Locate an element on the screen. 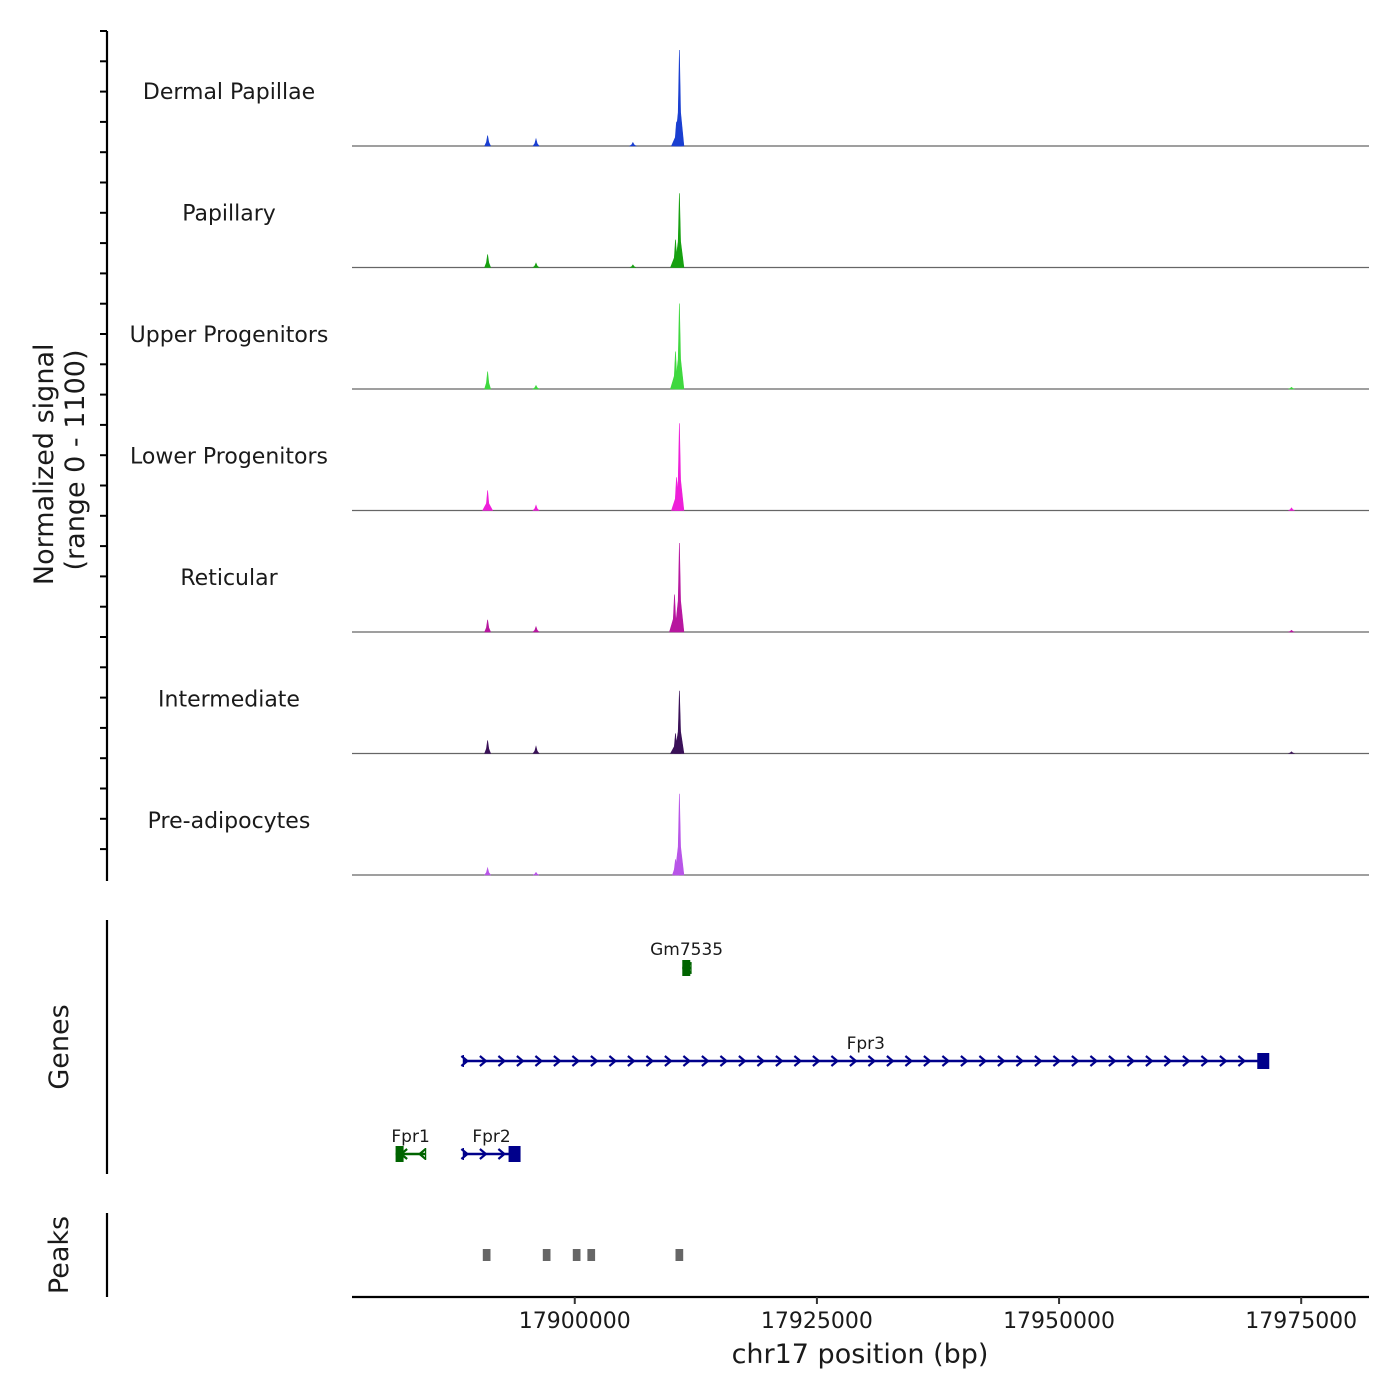 Image resolution: width=1400 pixels, height=1400 pixels. y-axis-label-line-2: (range 0 - 1100) is located at coordinates (75, 460).